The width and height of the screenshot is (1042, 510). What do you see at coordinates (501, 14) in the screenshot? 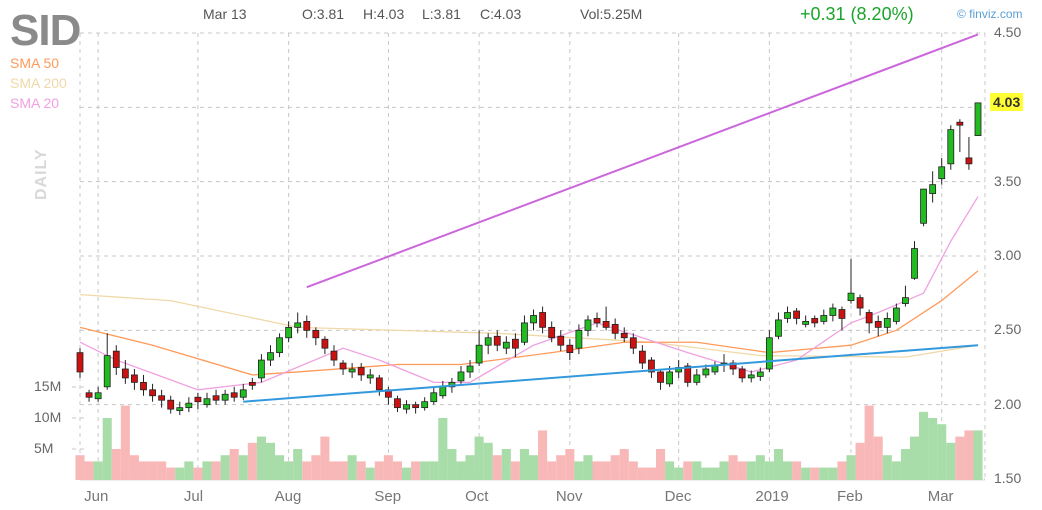
I see `quote-close: C:4.03` at bounding box center [501, 14].